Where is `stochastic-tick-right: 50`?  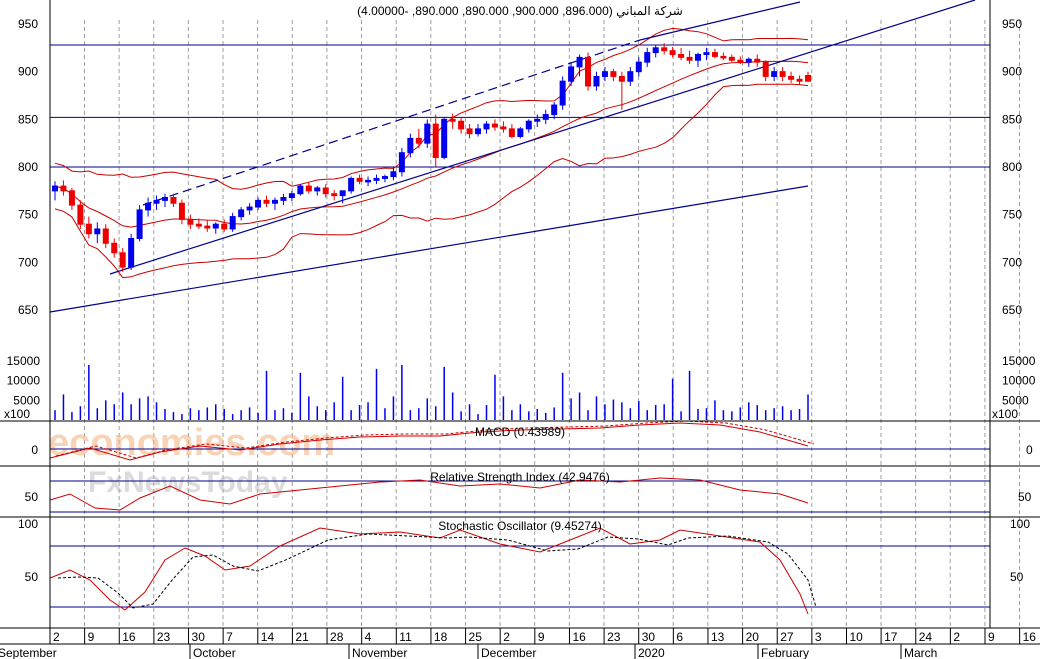 stochastic-tick-right: 50 is located at coordinates (1017, 577).